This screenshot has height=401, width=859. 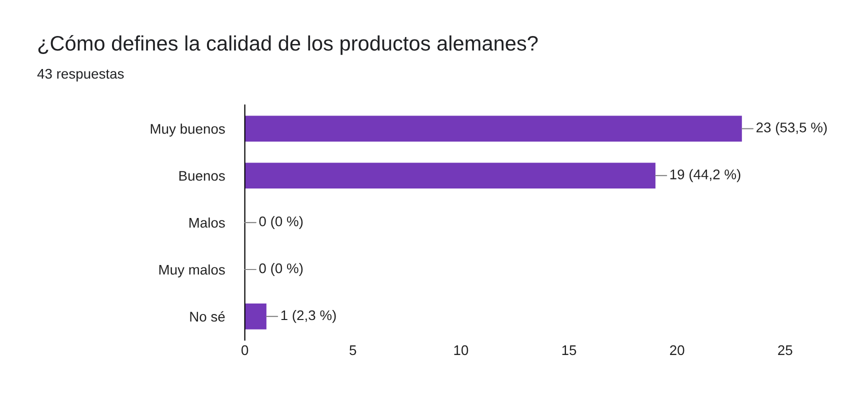 I want to click on data-label: 1 (2,3 %), so click(x=308, y=316).